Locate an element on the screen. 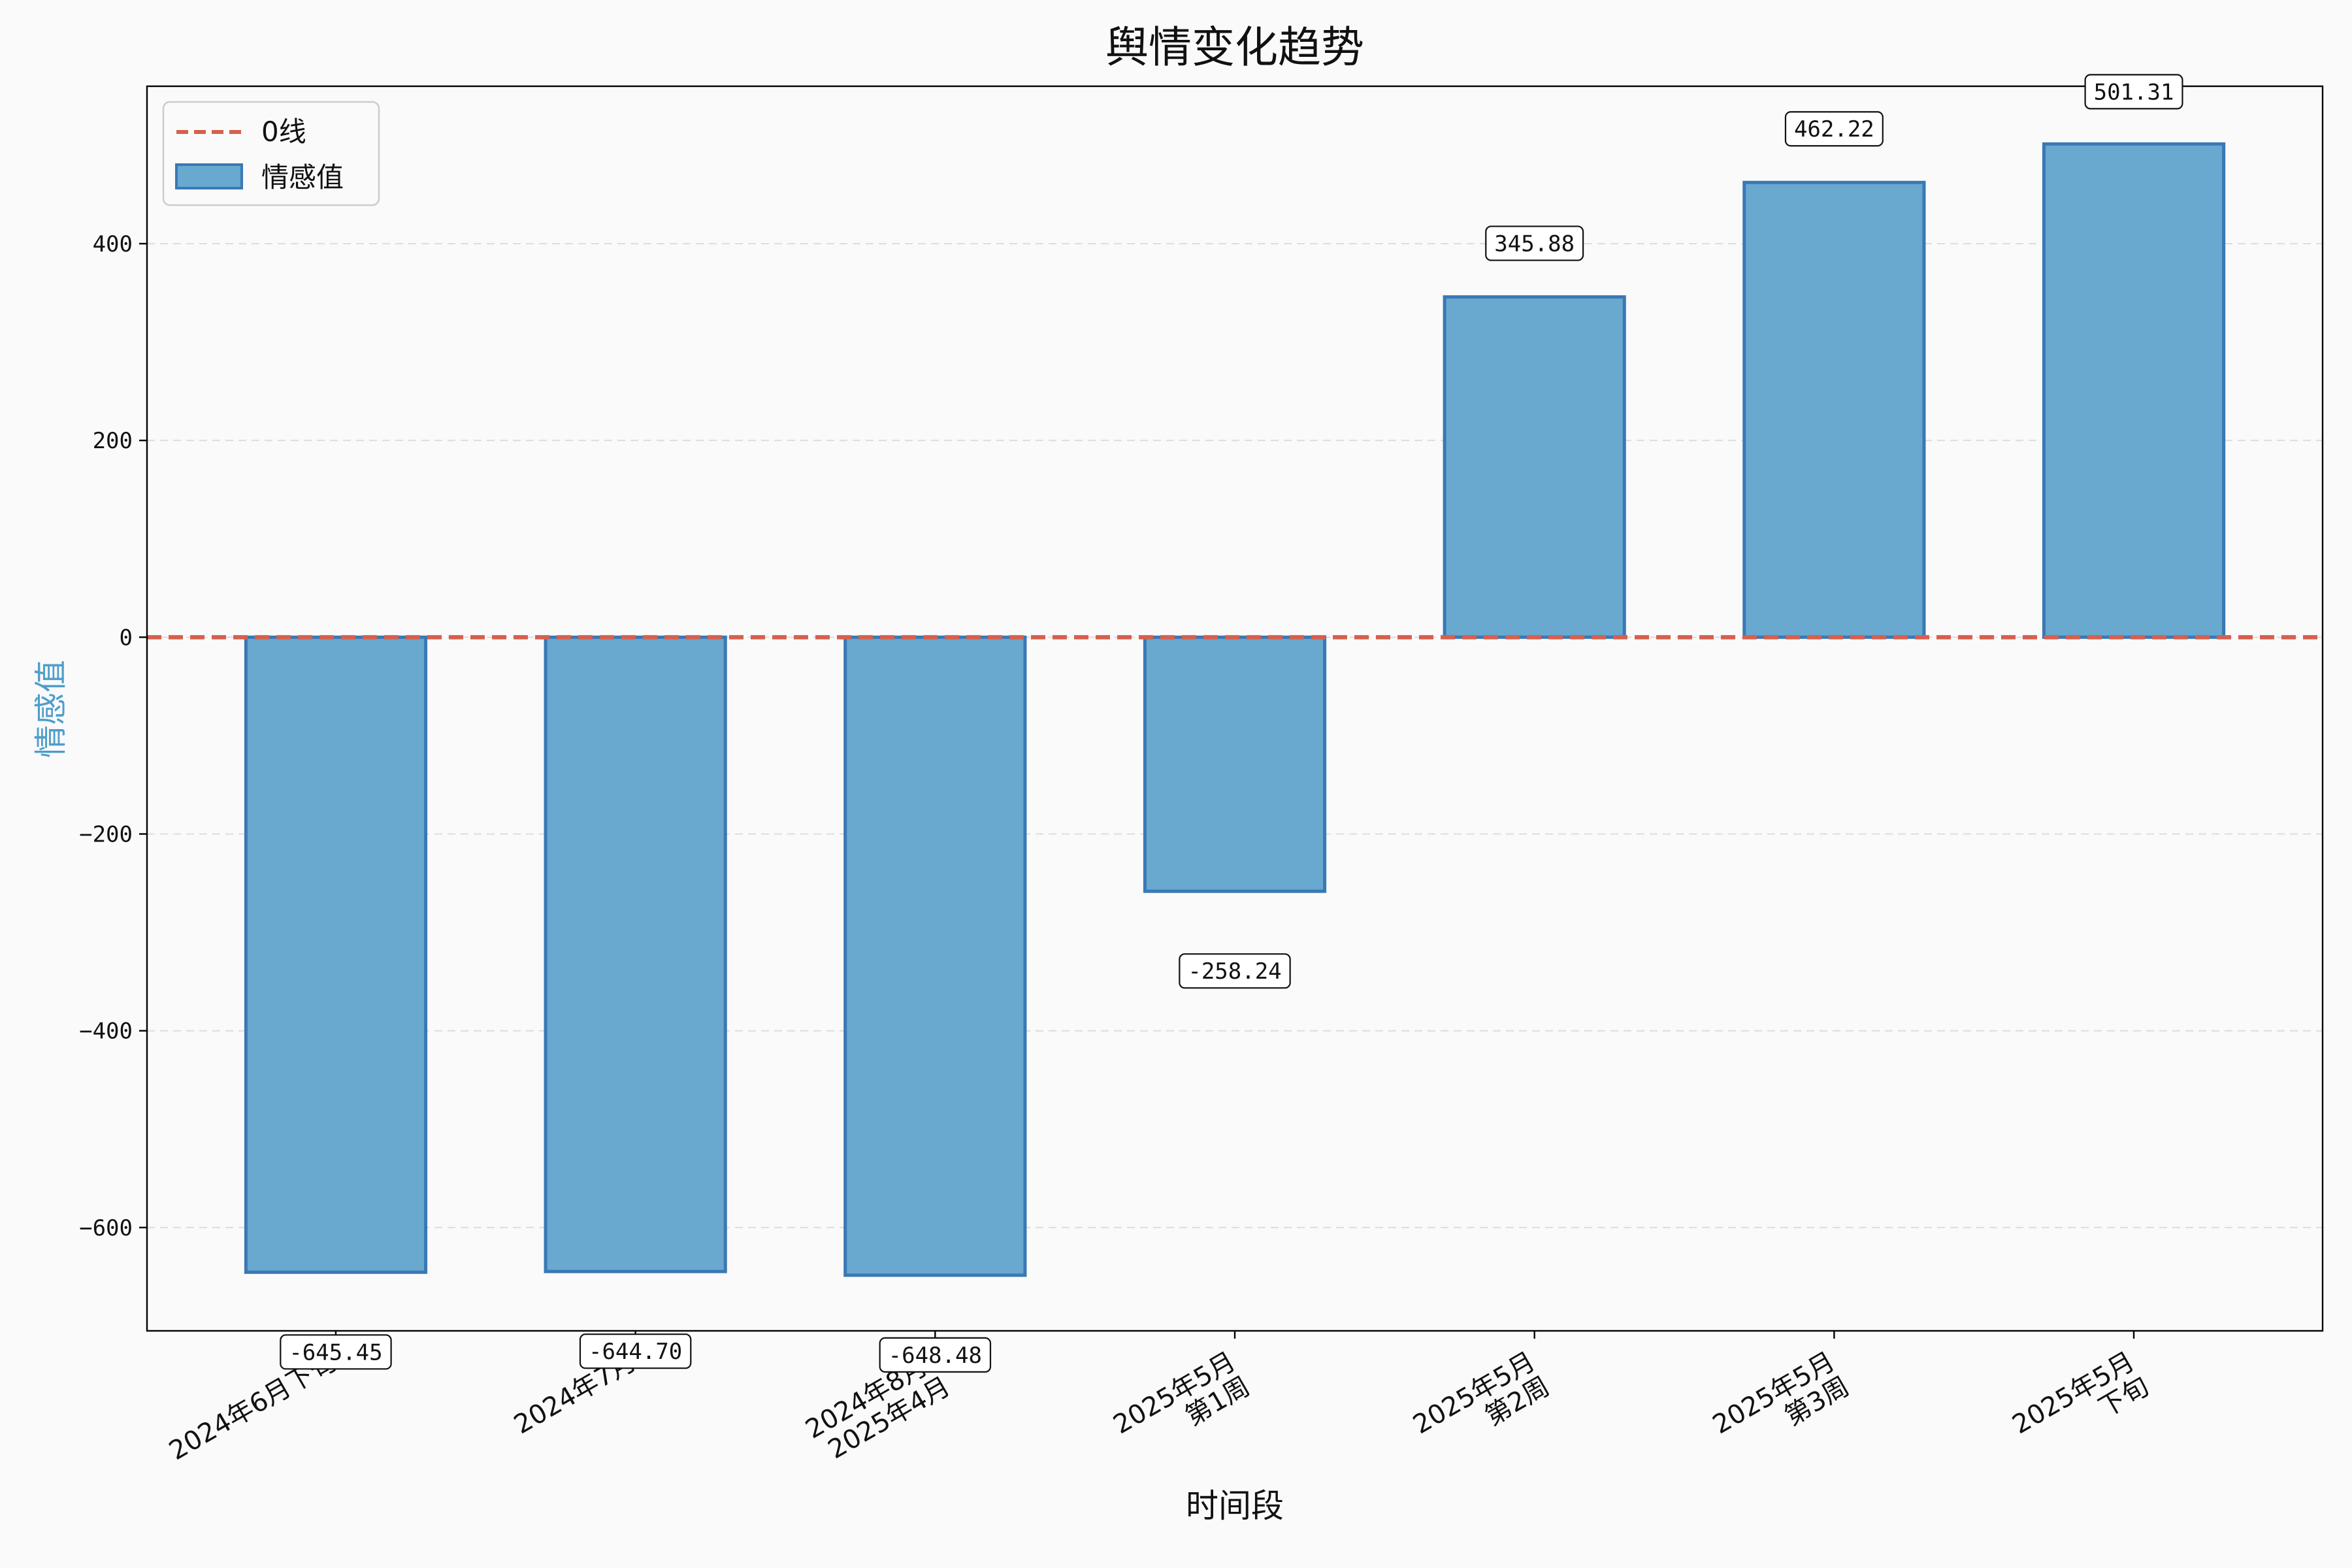  legend: 0线 情感值 is located at coordinates (271, 153).